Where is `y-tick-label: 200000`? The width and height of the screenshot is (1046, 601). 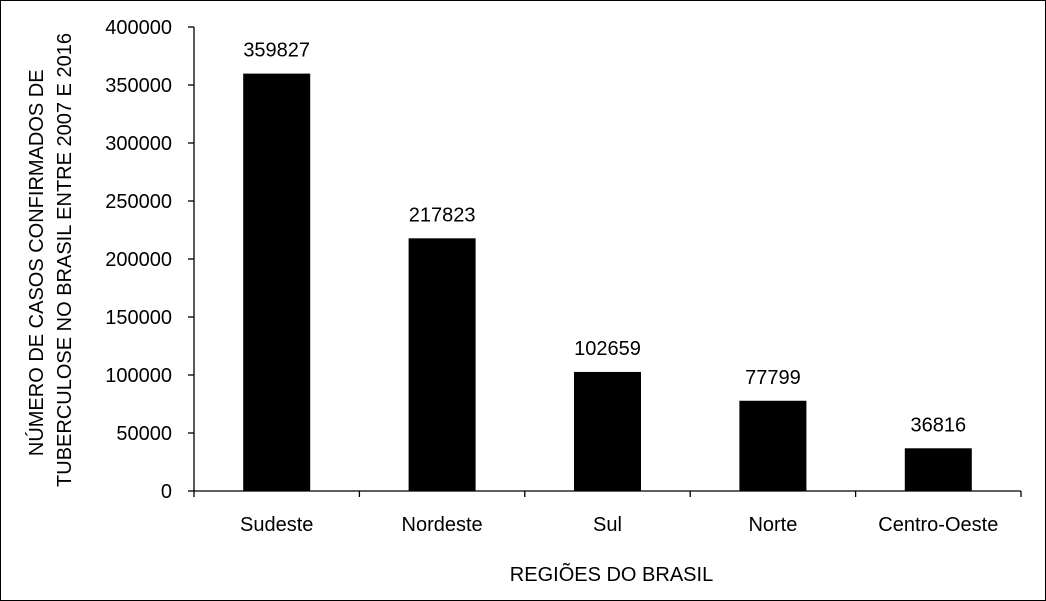 y-tick-label: 200000 is located at coordinates (138, 260).